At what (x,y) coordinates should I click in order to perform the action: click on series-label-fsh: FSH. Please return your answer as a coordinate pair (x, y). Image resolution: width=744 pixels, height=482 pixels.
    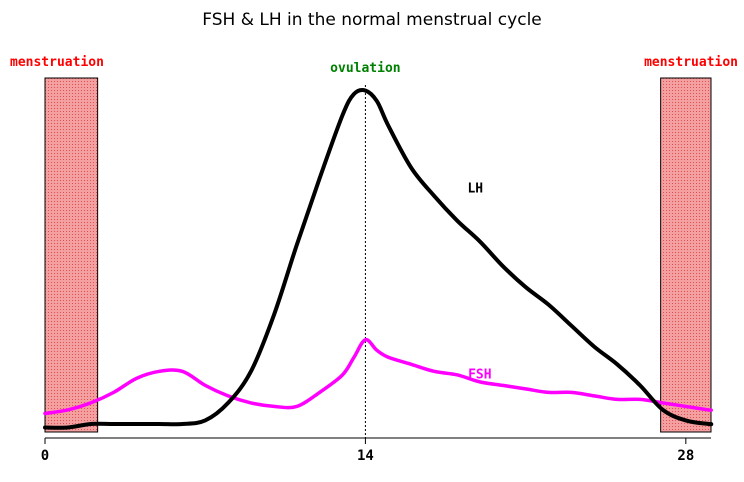
    Looking at the image, I should click on (479, 374).